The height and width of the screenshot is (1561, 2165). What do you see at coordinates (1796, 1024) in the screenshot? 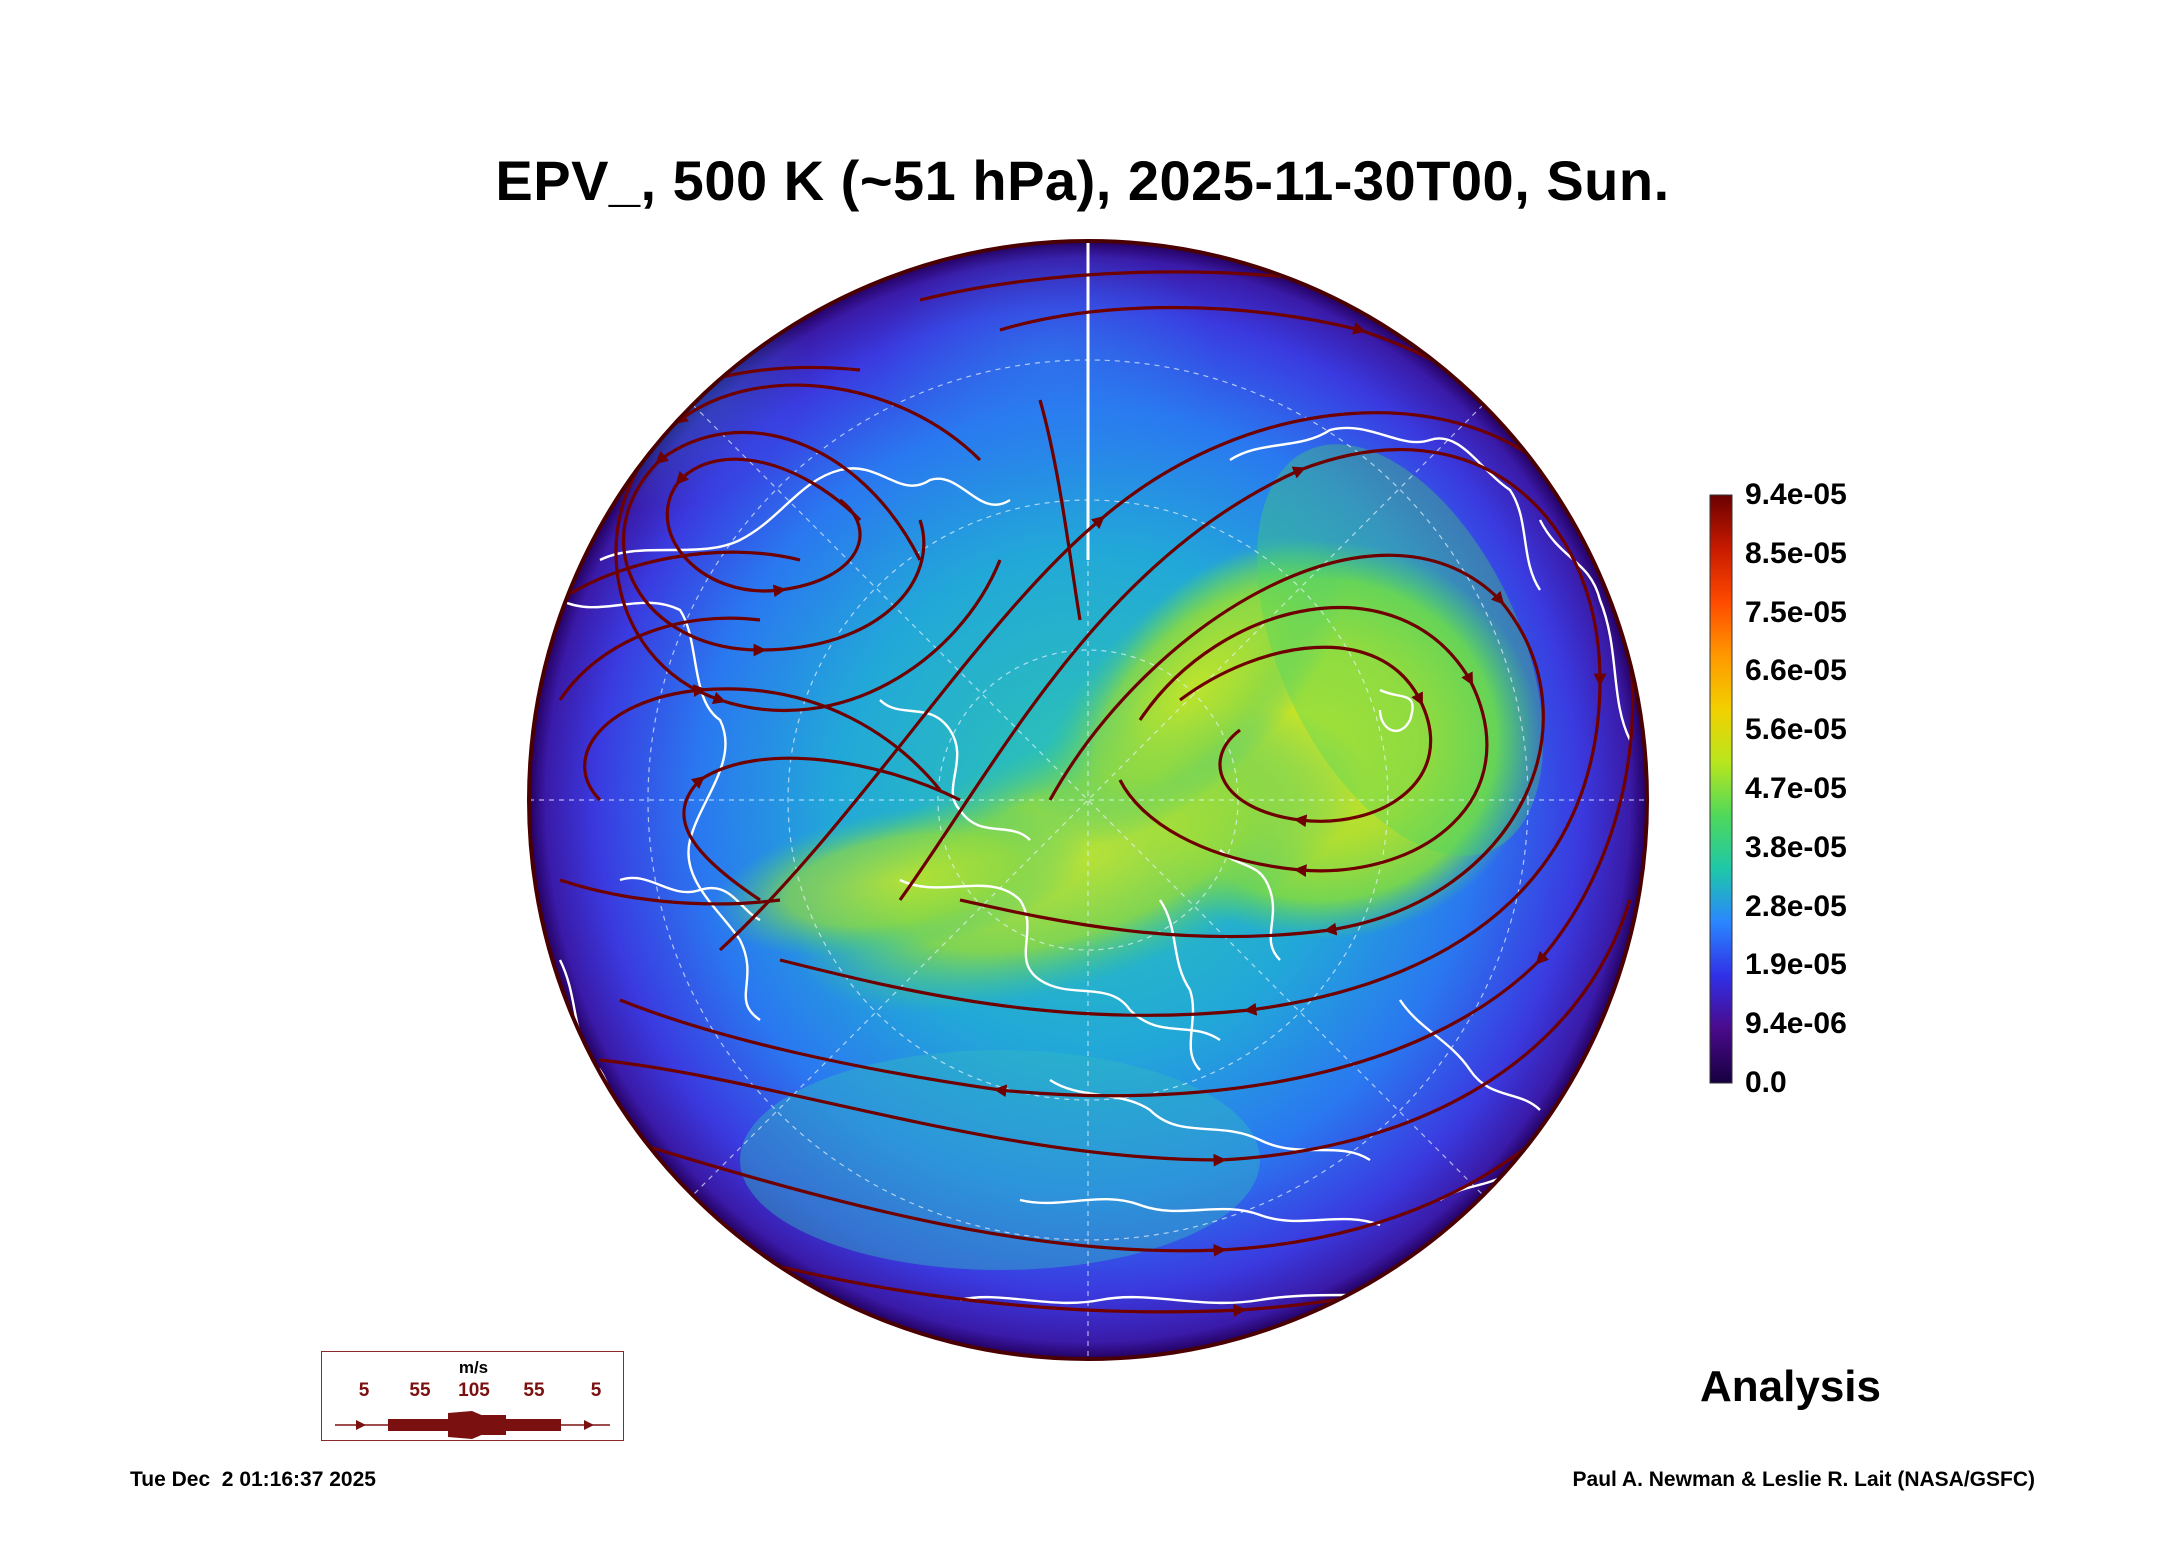
I see `colorbar-tick-label: 9.4e-06` at bounding box center [1796, 1024].